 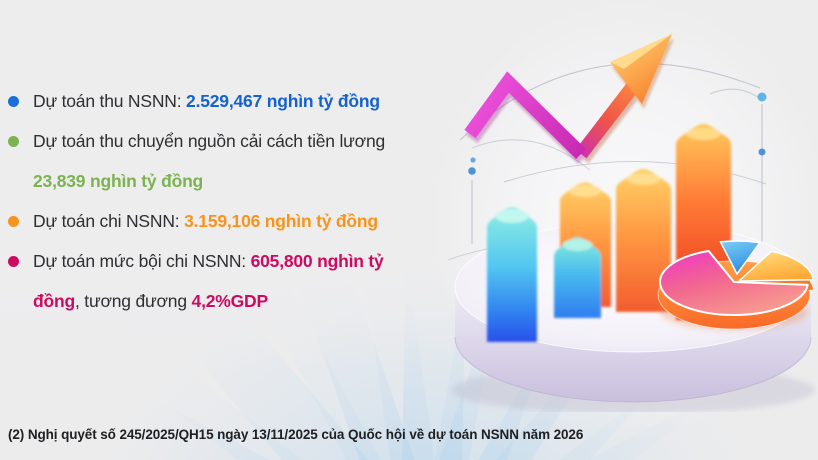 I want to click on bullet-value: 3.159,106 nghìn tỷ đồng, so click(x=281, y=221).